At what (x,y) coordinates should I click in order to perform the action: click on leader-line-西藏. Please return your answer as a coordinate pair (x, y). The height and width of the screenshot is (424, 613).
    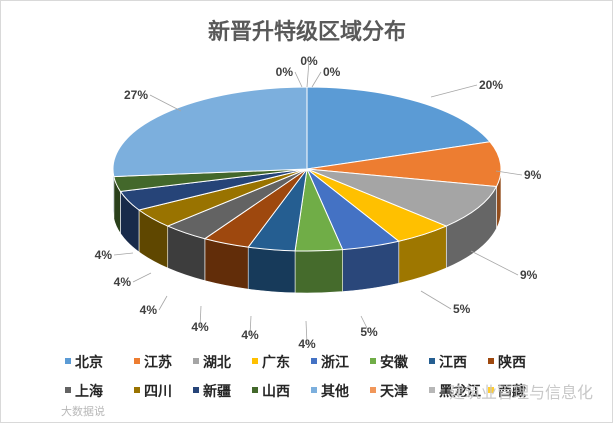
    Looking at the image, I should click on (316, 79).